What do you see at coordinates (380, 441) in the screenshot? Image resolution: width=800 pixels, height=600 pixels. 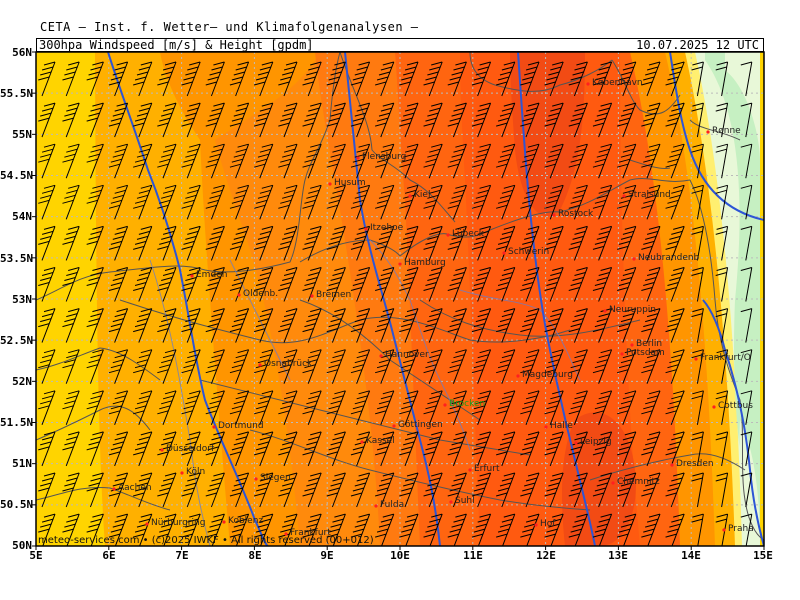 I see `city-label-kassel: Kassel` at bounding box center [380, 441].